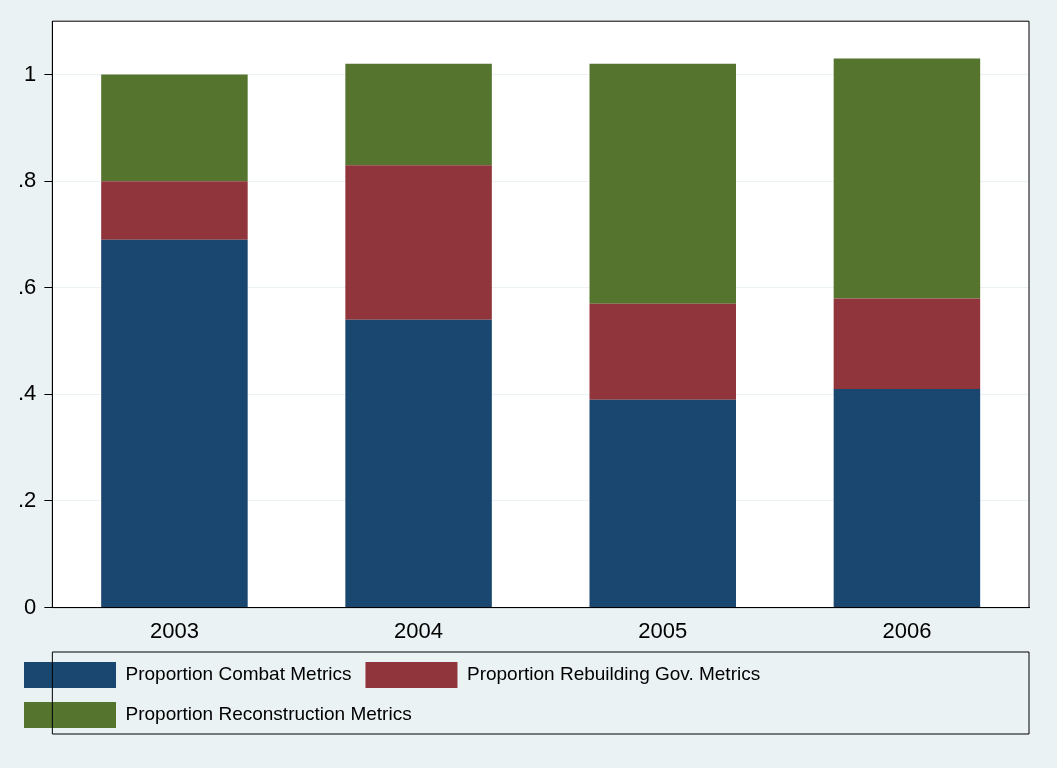 Image resolution: width=1057 pixels, height=768 pixels. What do you see at coordinates (30, 606) in the screenshot?
I see `y-tick-label: 0` at bounding box center [30, 606].